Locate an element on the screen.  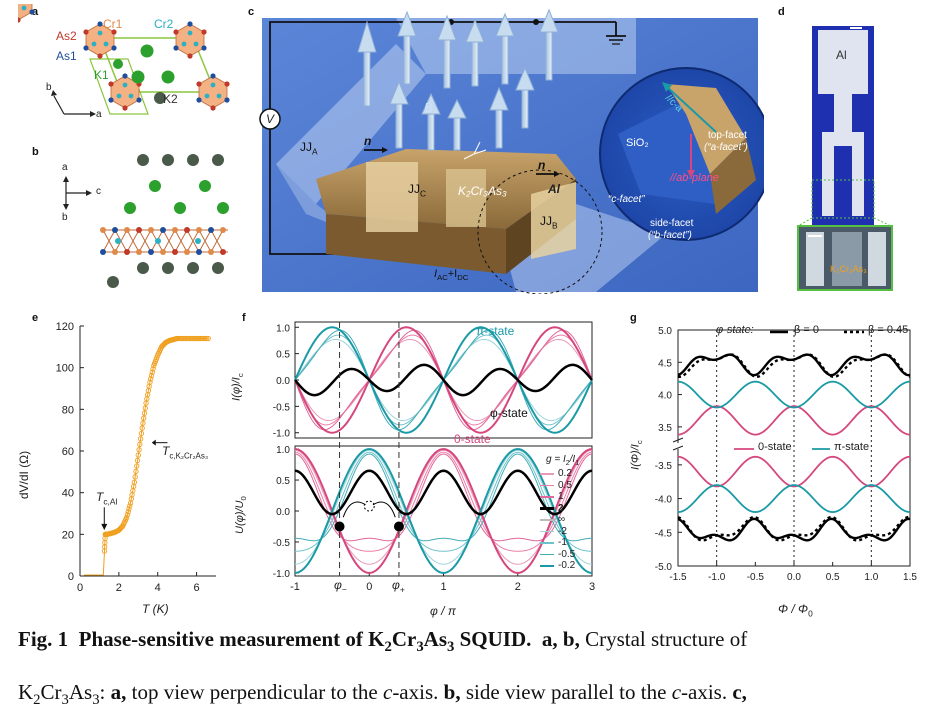
label-k1: K1 is located at coordinates (101, 75).